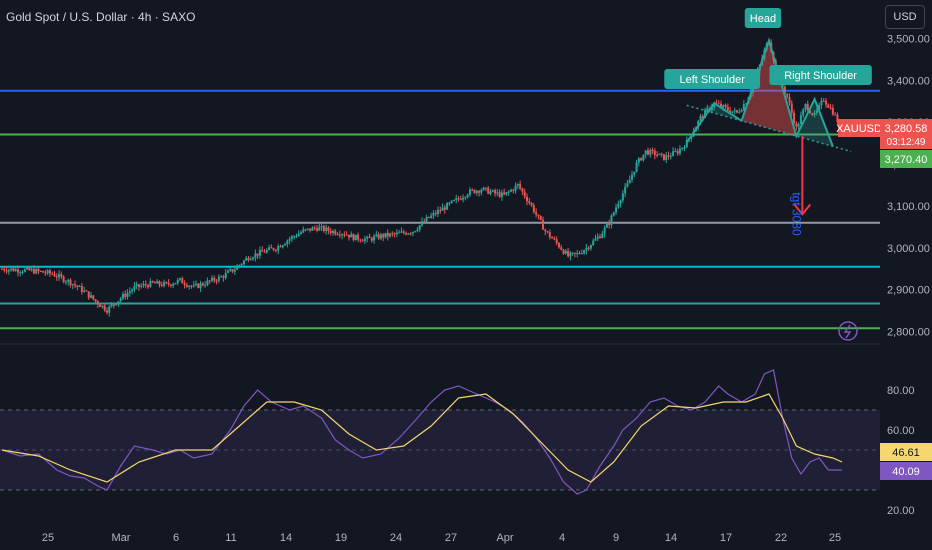 The width and height of the screenshot is (932, 550). Describe the element at coordinates (562, 538) in the screenshot. I see `time-tick: 4` at that location.